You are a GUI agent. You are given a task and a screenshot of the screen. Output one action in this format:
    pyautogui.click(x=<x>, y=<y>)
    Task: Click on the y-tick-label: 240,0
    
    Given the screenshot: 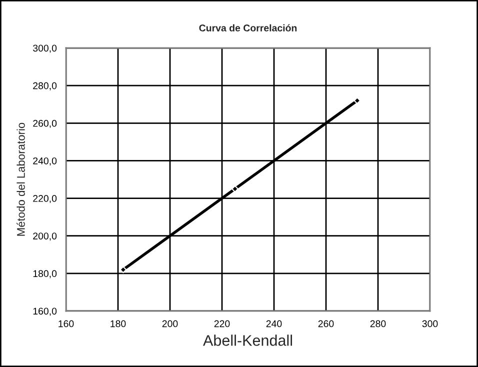 What is the action you would take?
    pyautogui.click(x=45, y=161)
    